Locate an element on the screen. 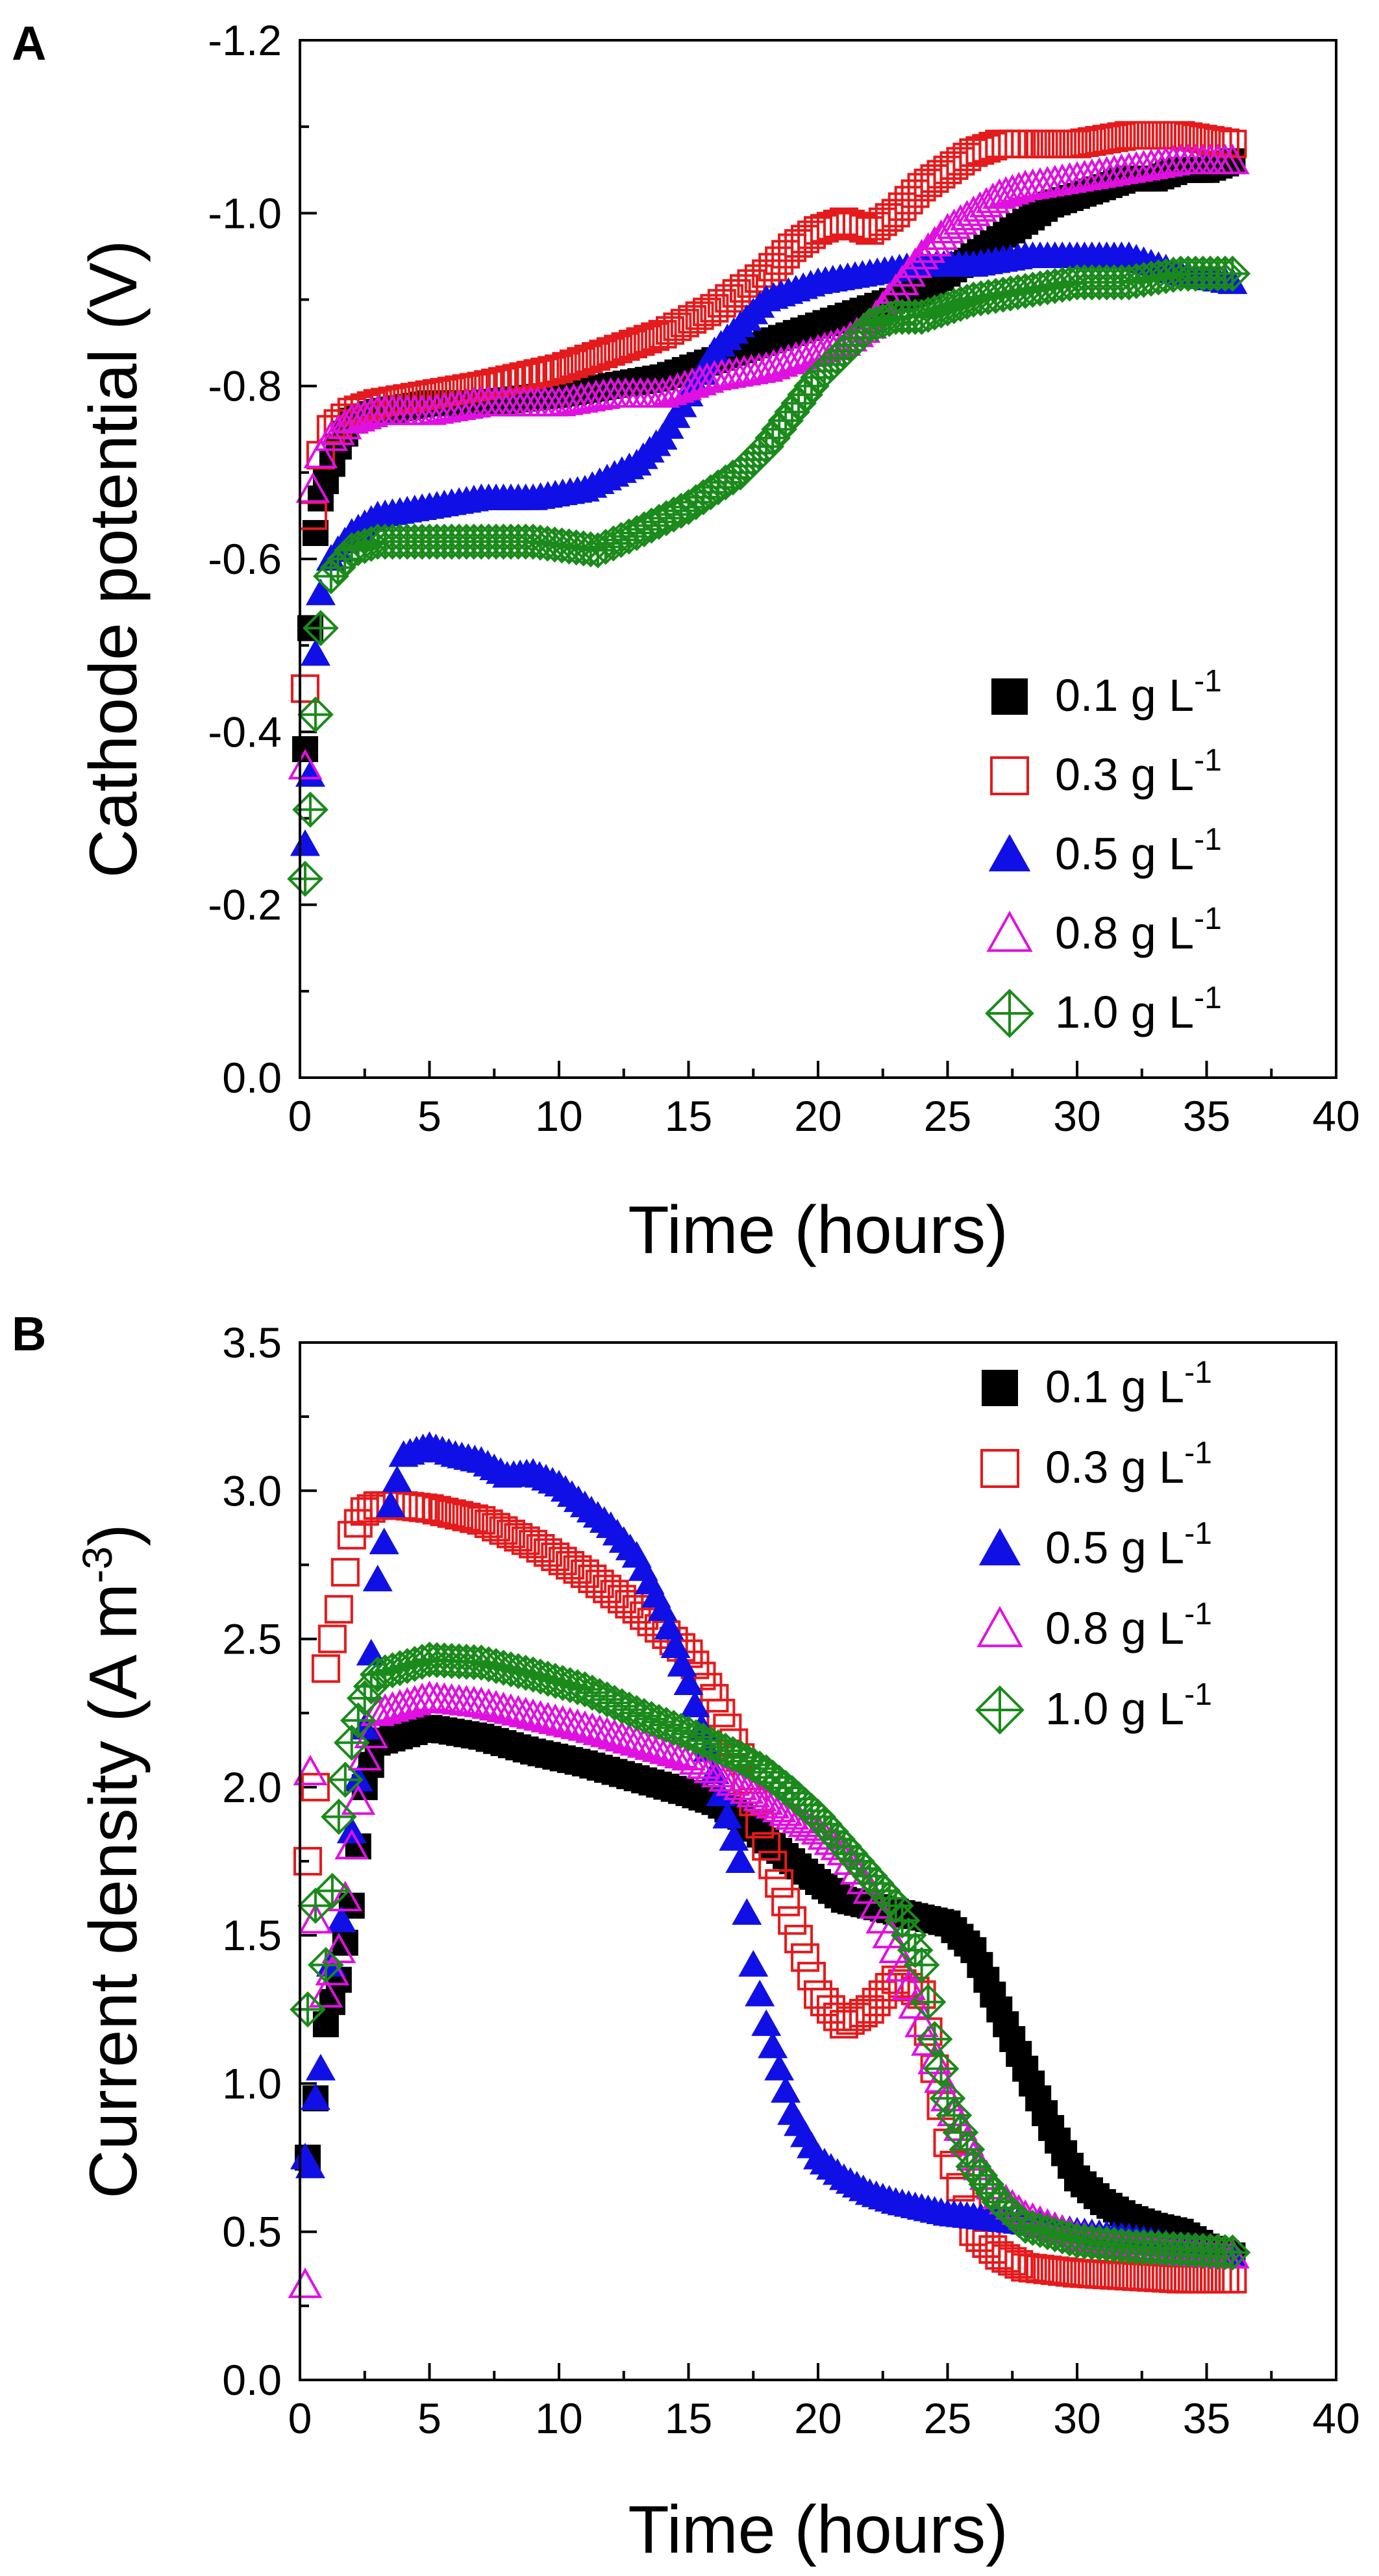  panel-a-legend-label: 0.8 g L-1 is located at coordinates (1138, 930).